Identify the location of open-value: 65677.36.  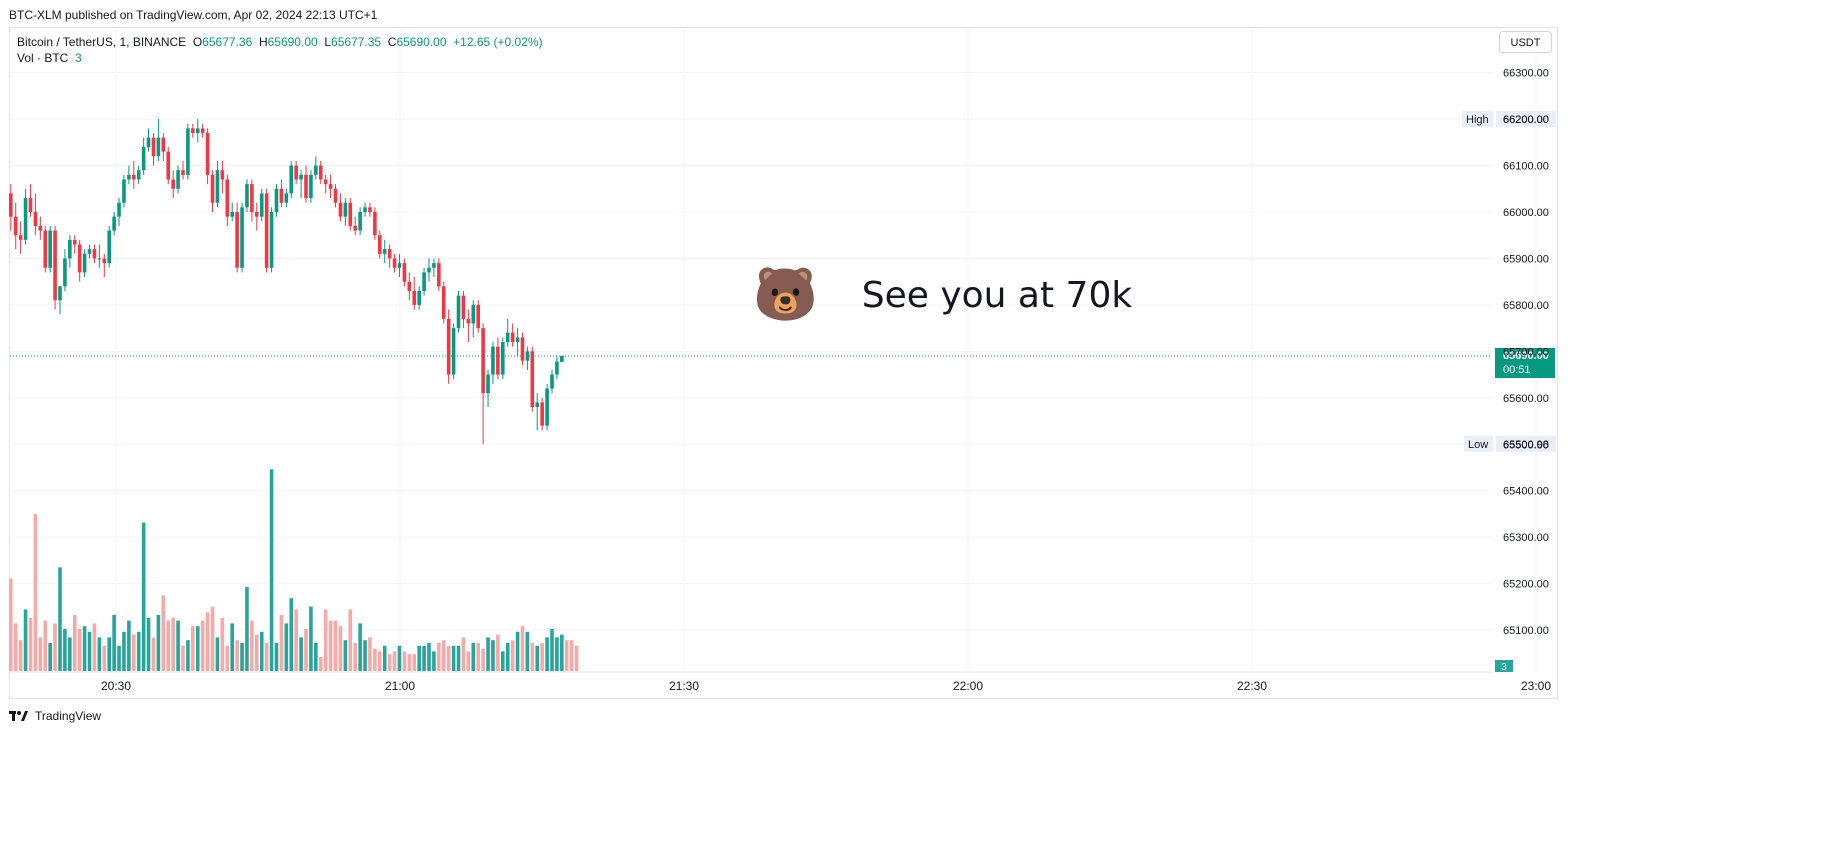
(227, 42).